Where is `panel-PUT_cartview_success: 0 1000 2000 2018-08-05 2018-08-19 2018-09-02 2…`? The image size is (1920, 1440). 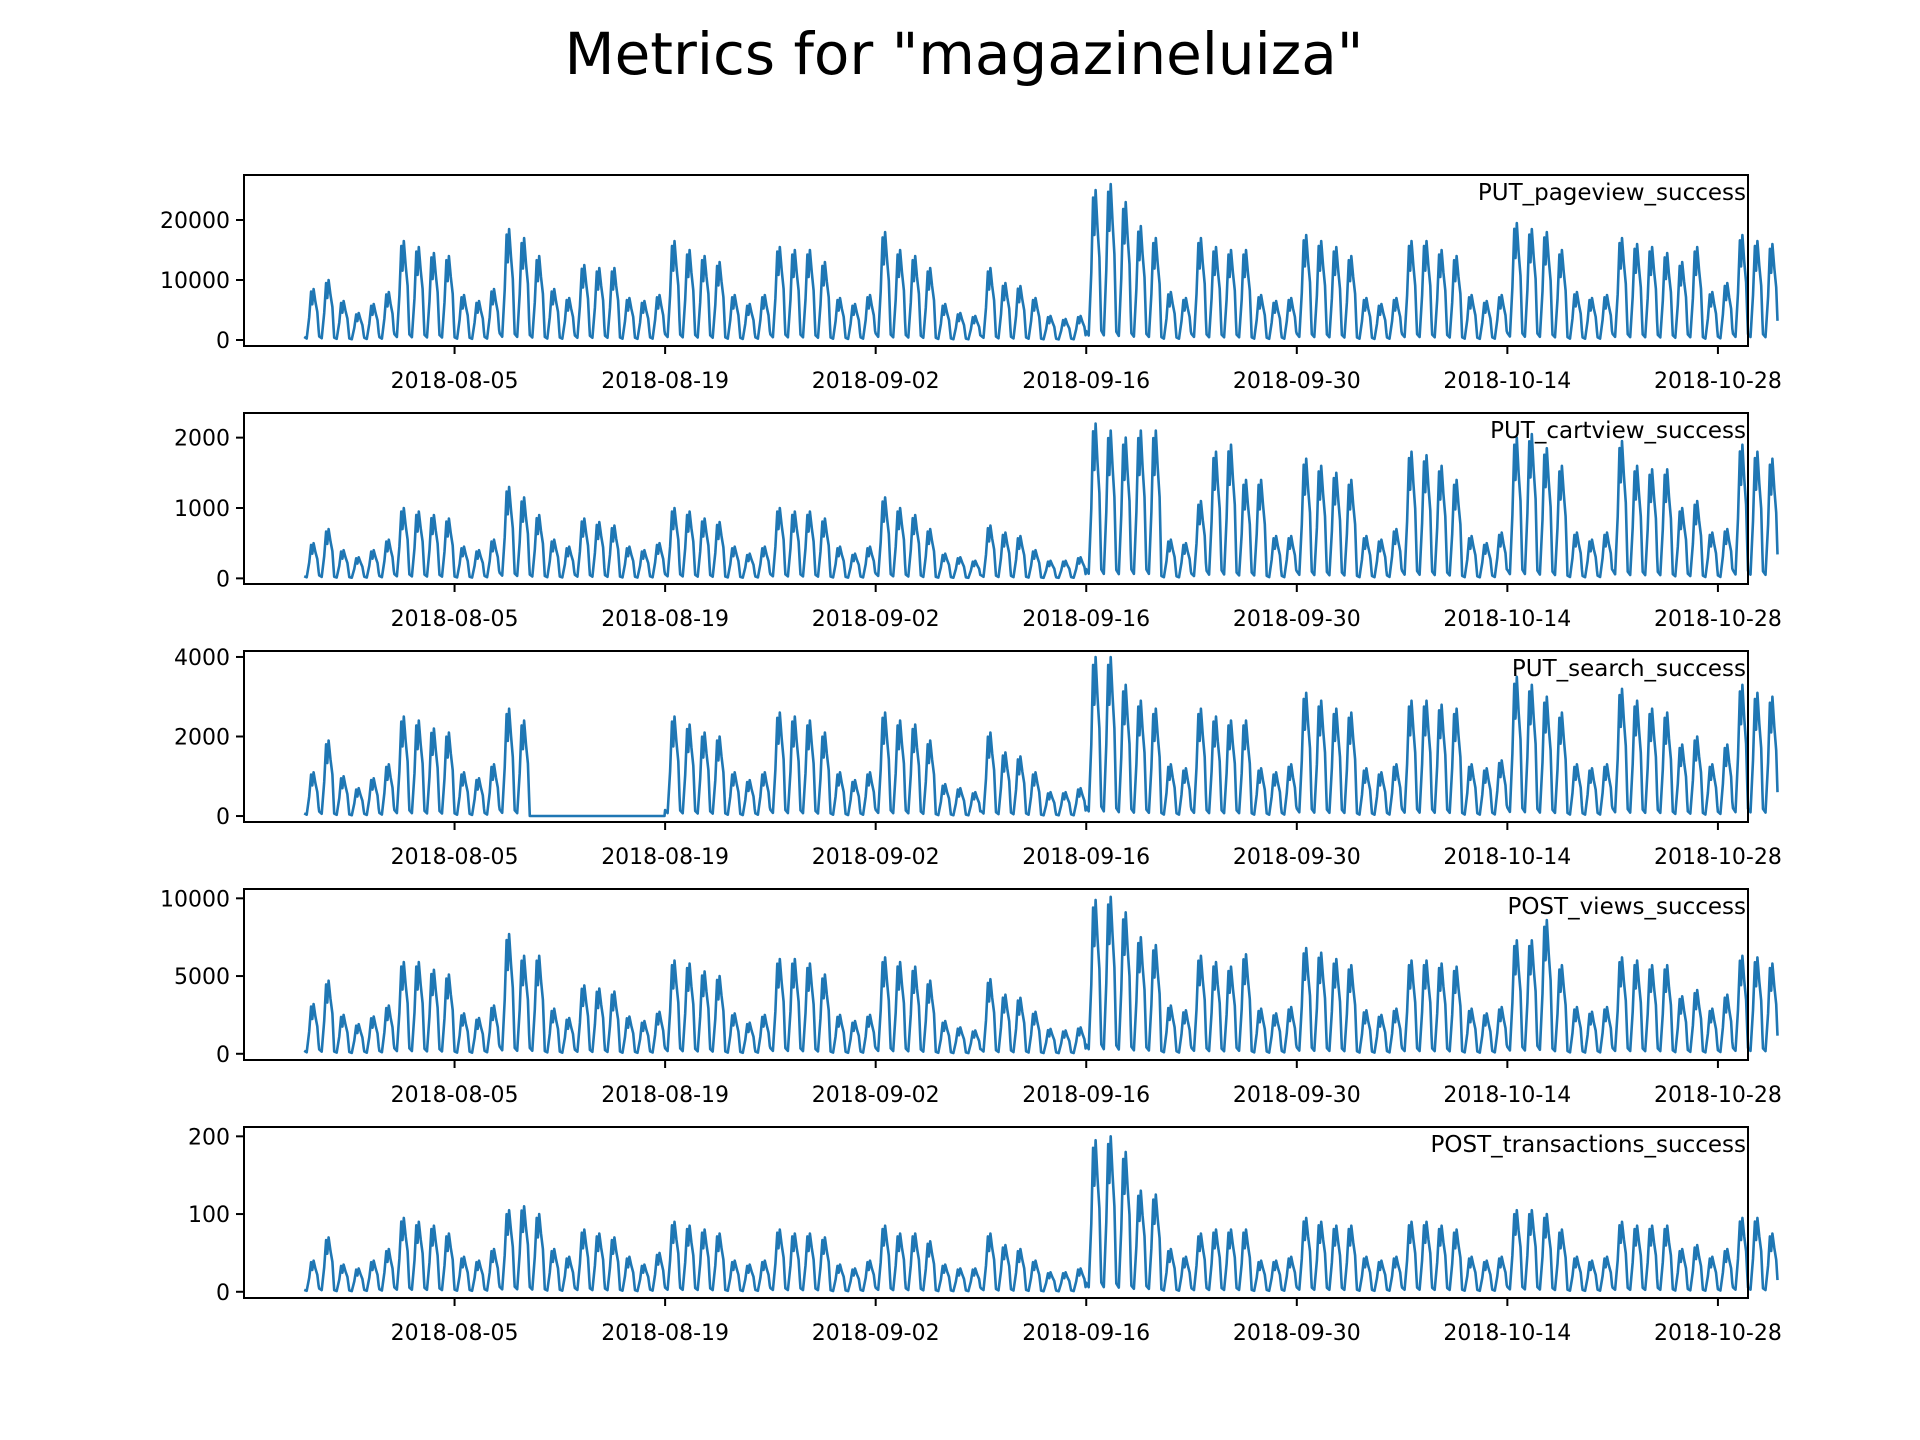 panel-PUT_cartview_success: 0 1000 2000 2018-08-05 2018-08-19 2018-09-02 2… is located at coordinates (978, 522).